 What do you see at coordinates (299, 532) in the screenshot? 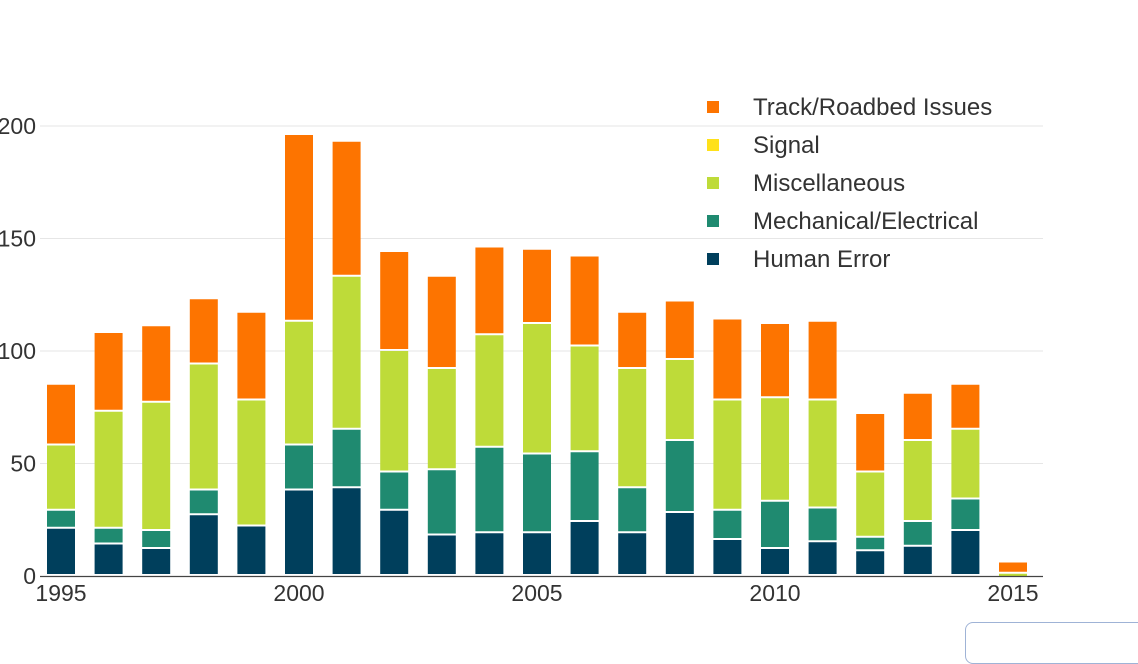
I see `bar-2000-human-error` at bounding box center [299, 532].